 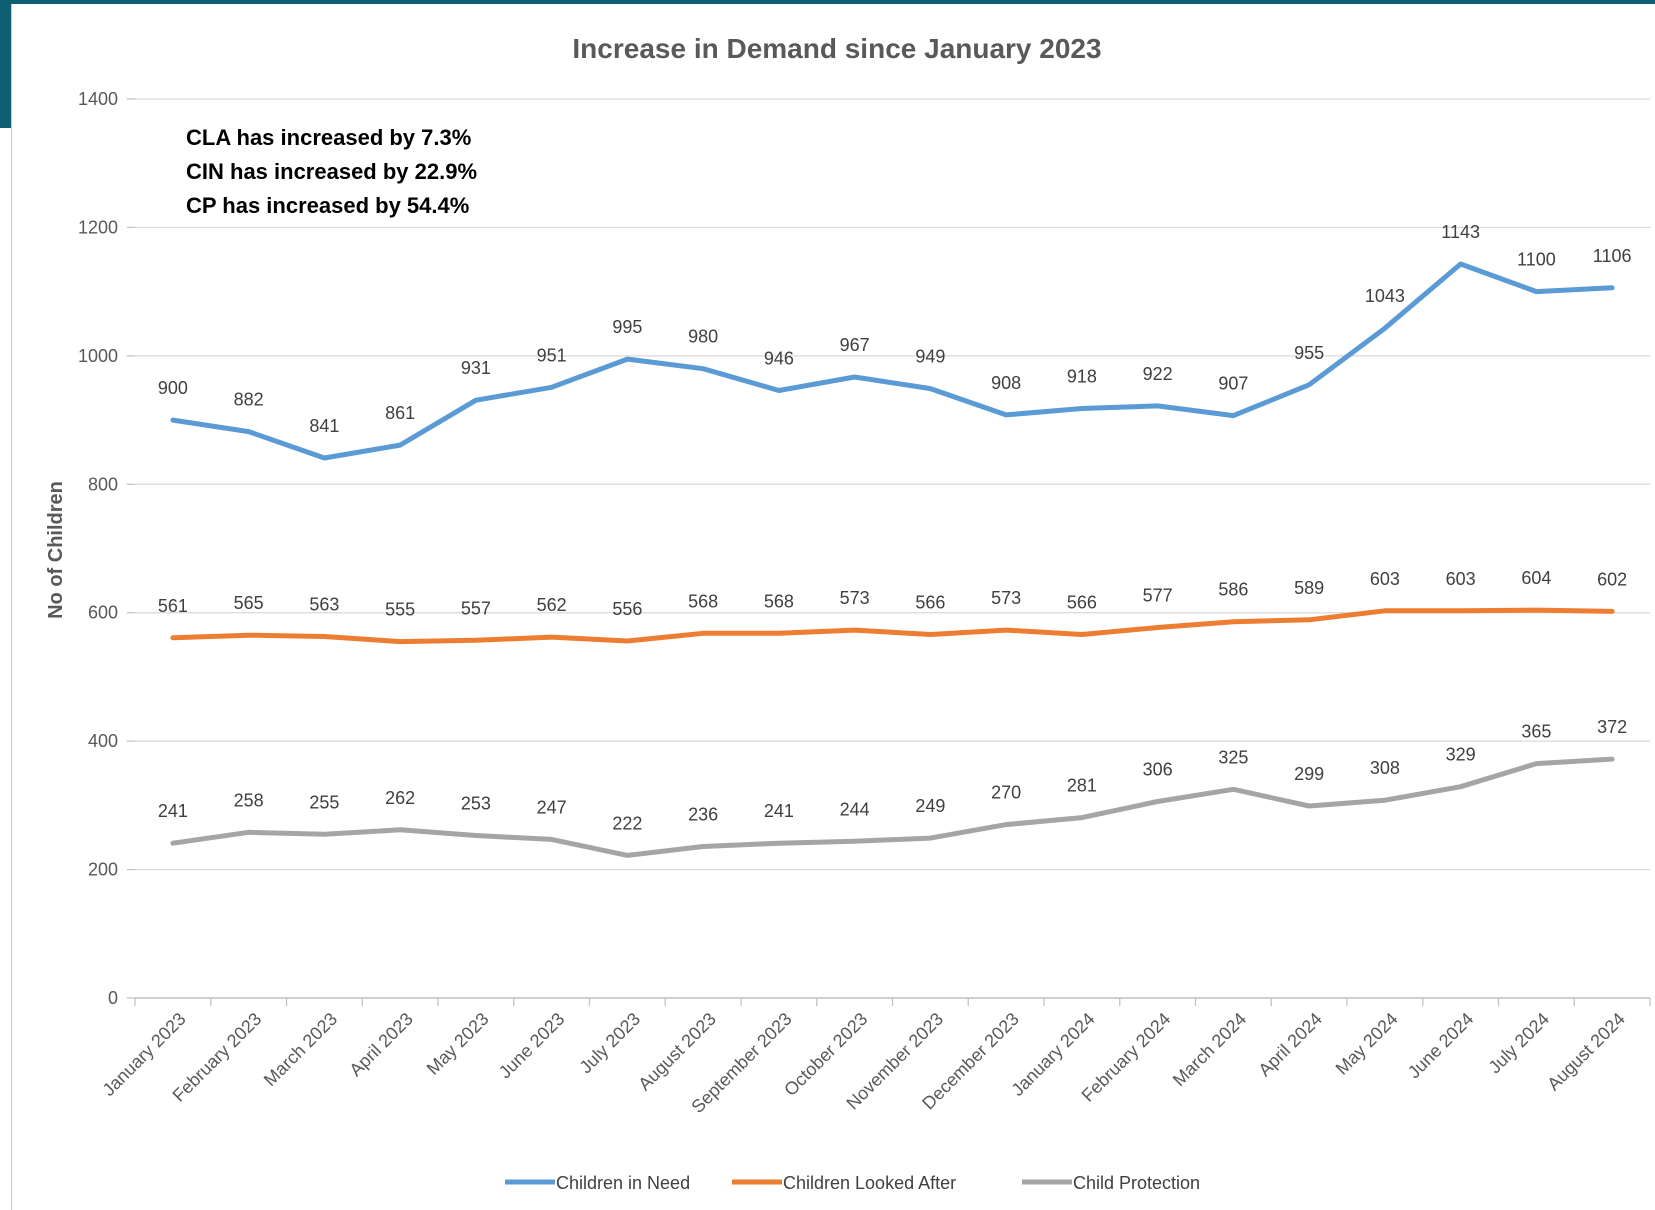 I want to click on data-label: 918, so click(x=1082, y=377).